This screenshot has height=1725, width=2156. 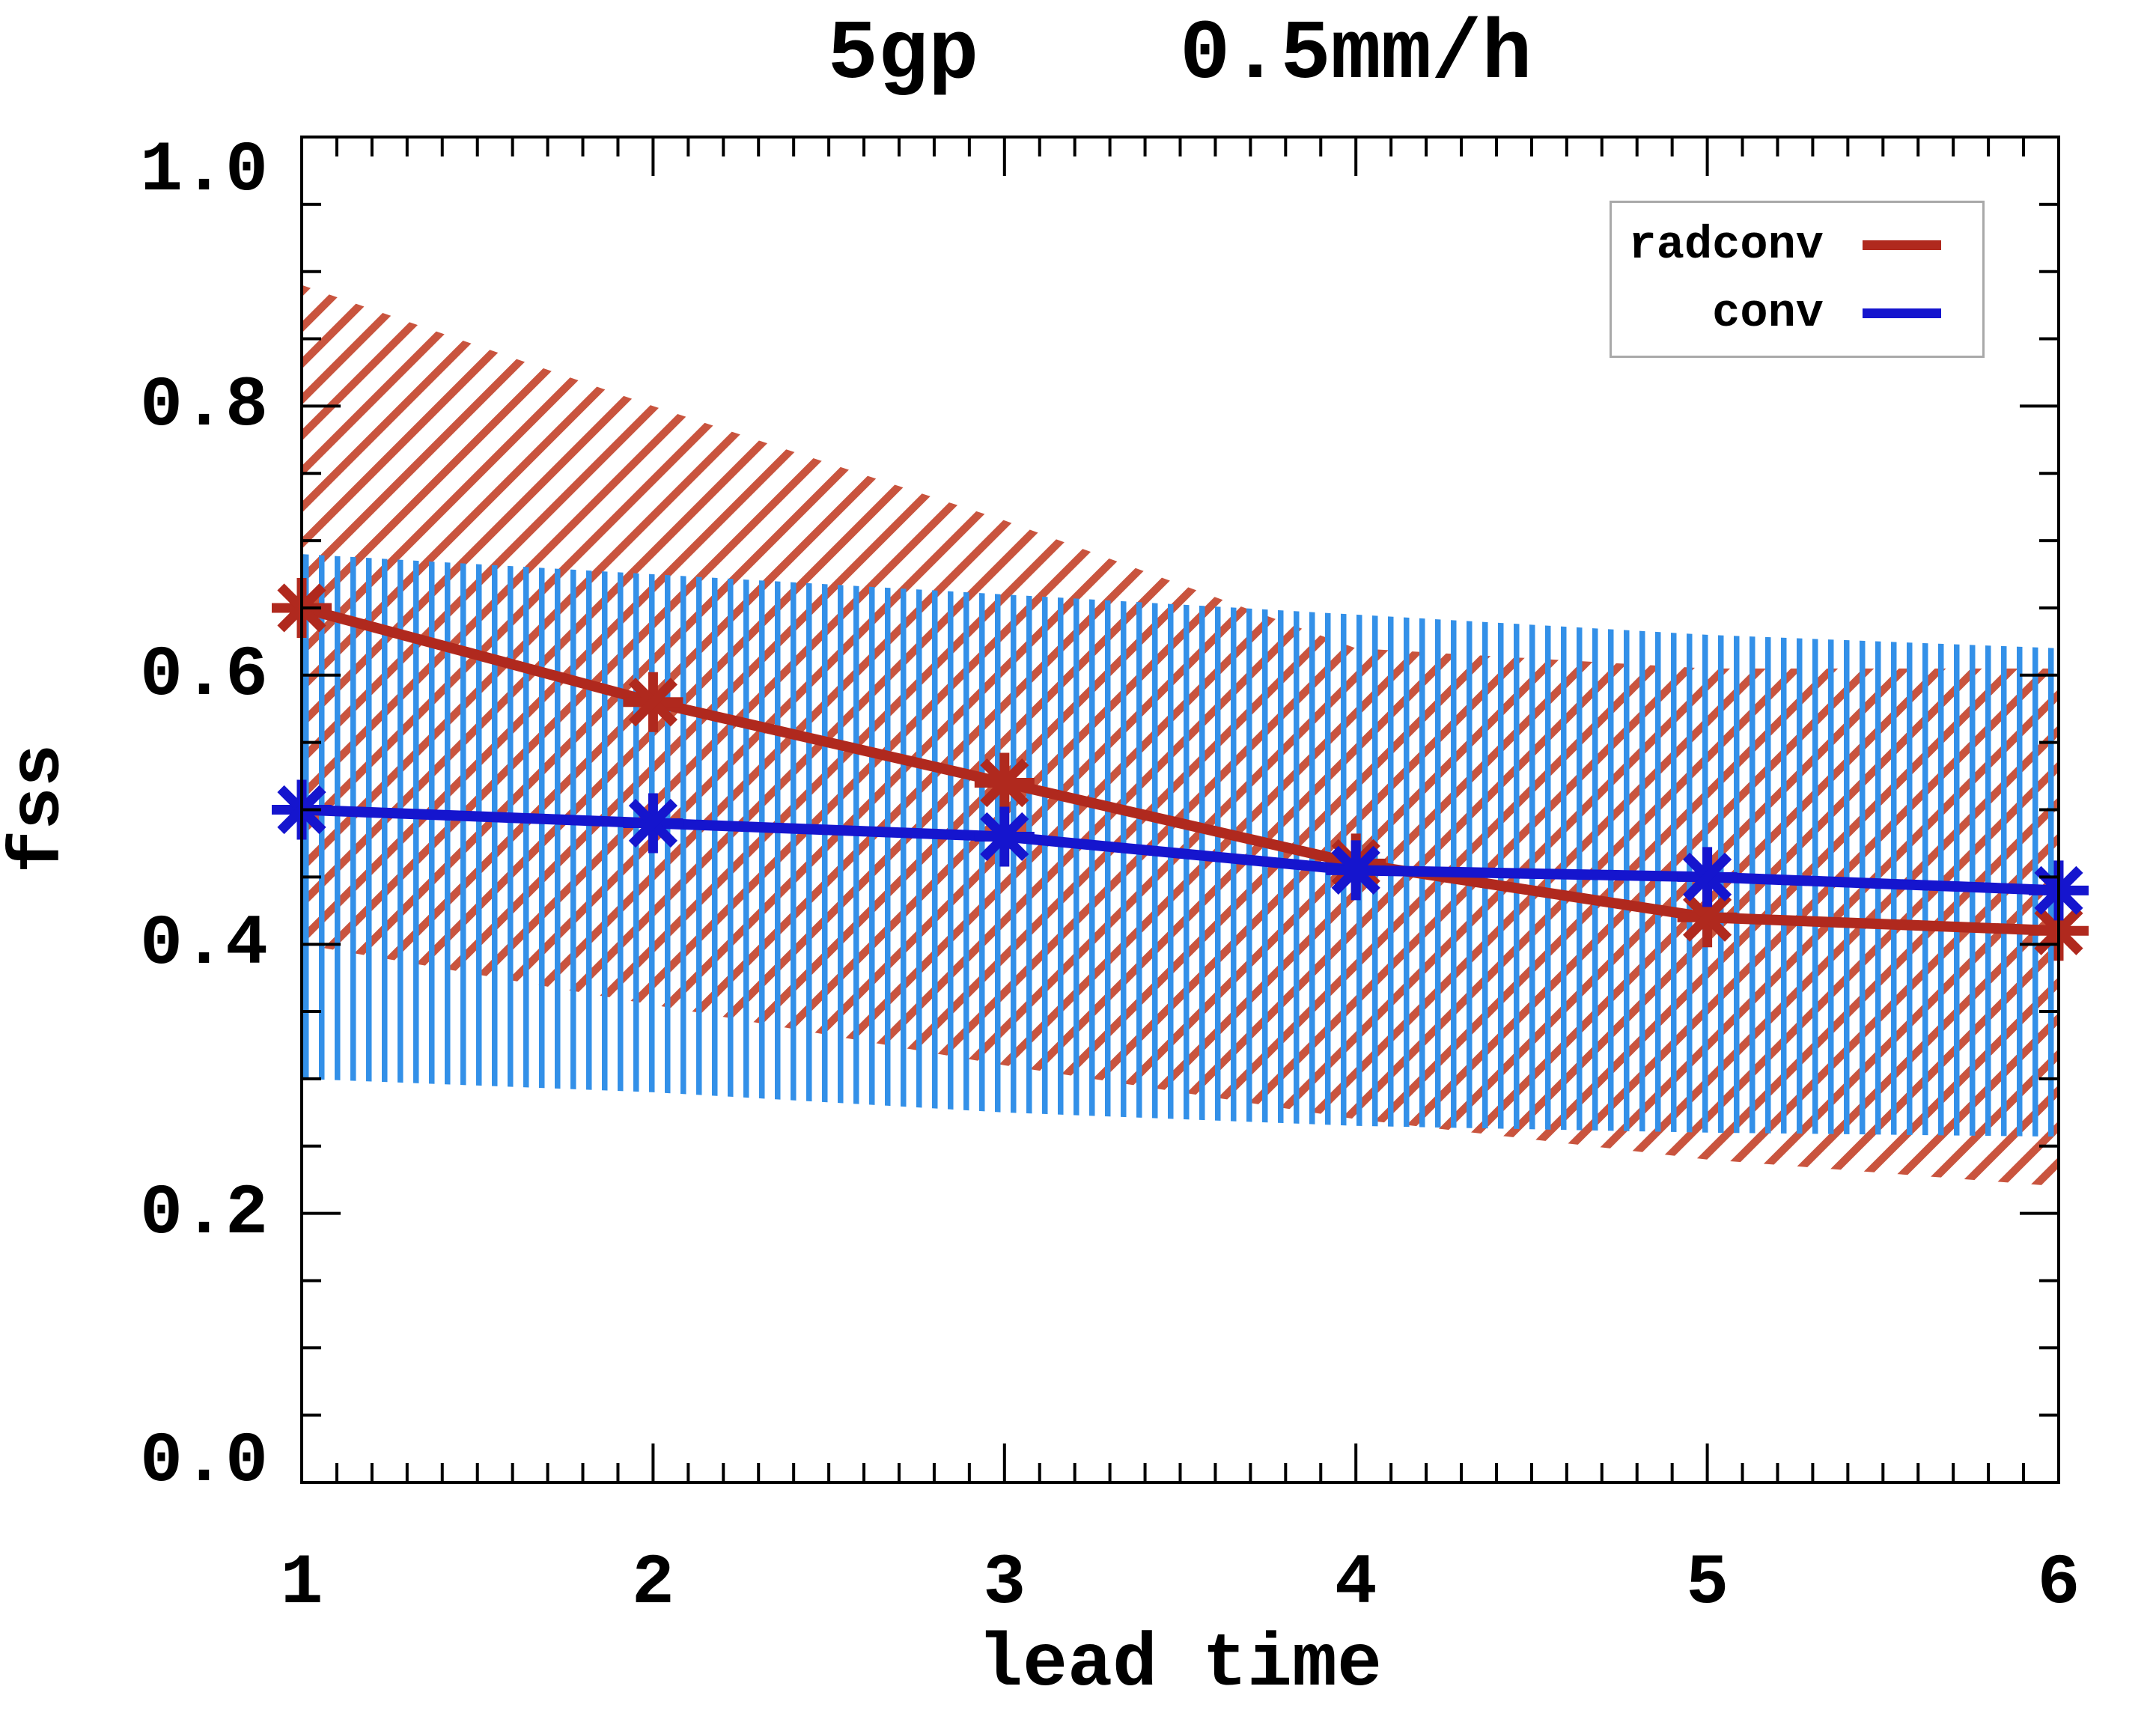 What do you see at coordinates (1355, 1583) in the screenshot?
I see `x-tick-label-4: 4` at bounding box center [1355, 1583].